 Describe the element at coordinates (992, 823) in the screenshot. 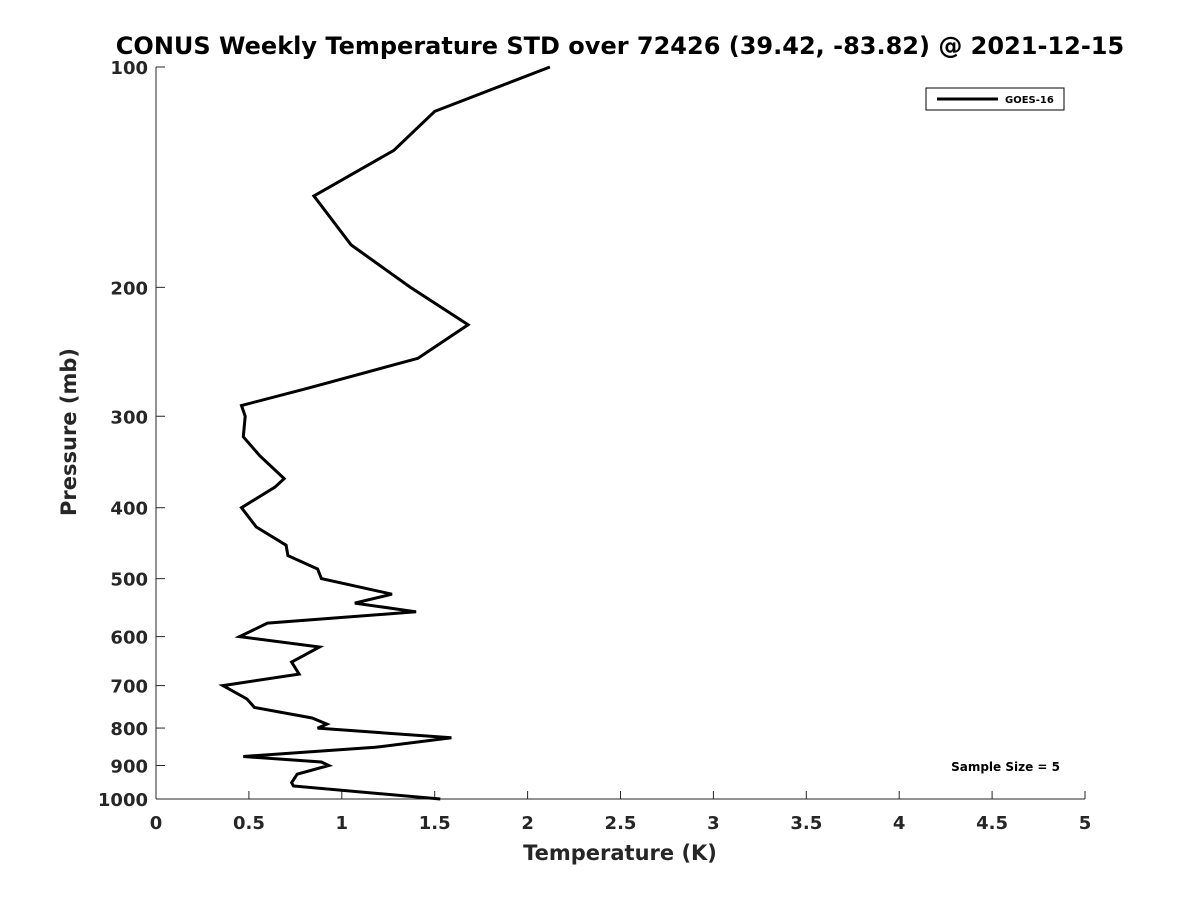

I see `x-tick-label: 4.5` at that location.